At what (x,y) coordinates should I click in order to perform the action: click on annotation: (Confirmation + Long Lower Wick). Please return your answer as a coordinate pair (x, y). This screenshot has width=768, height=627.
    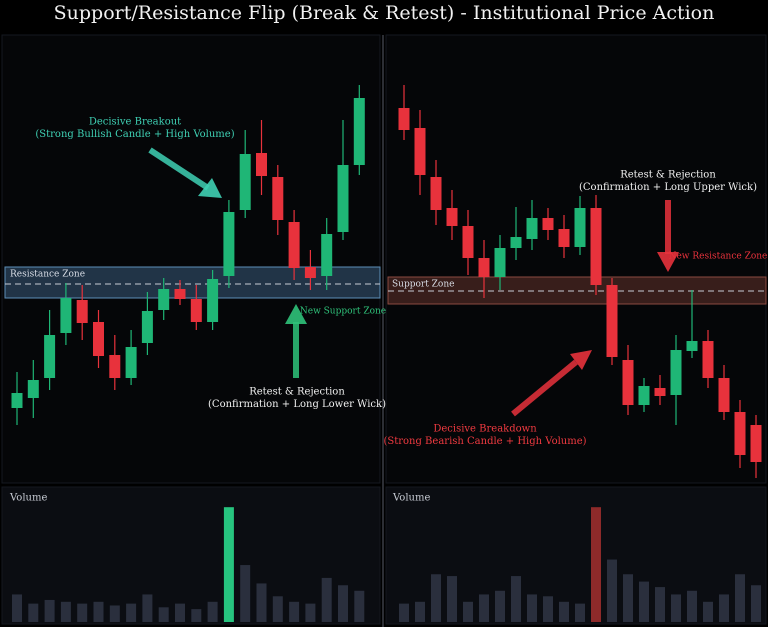
    Looking at the image, I should click on (297, 404).